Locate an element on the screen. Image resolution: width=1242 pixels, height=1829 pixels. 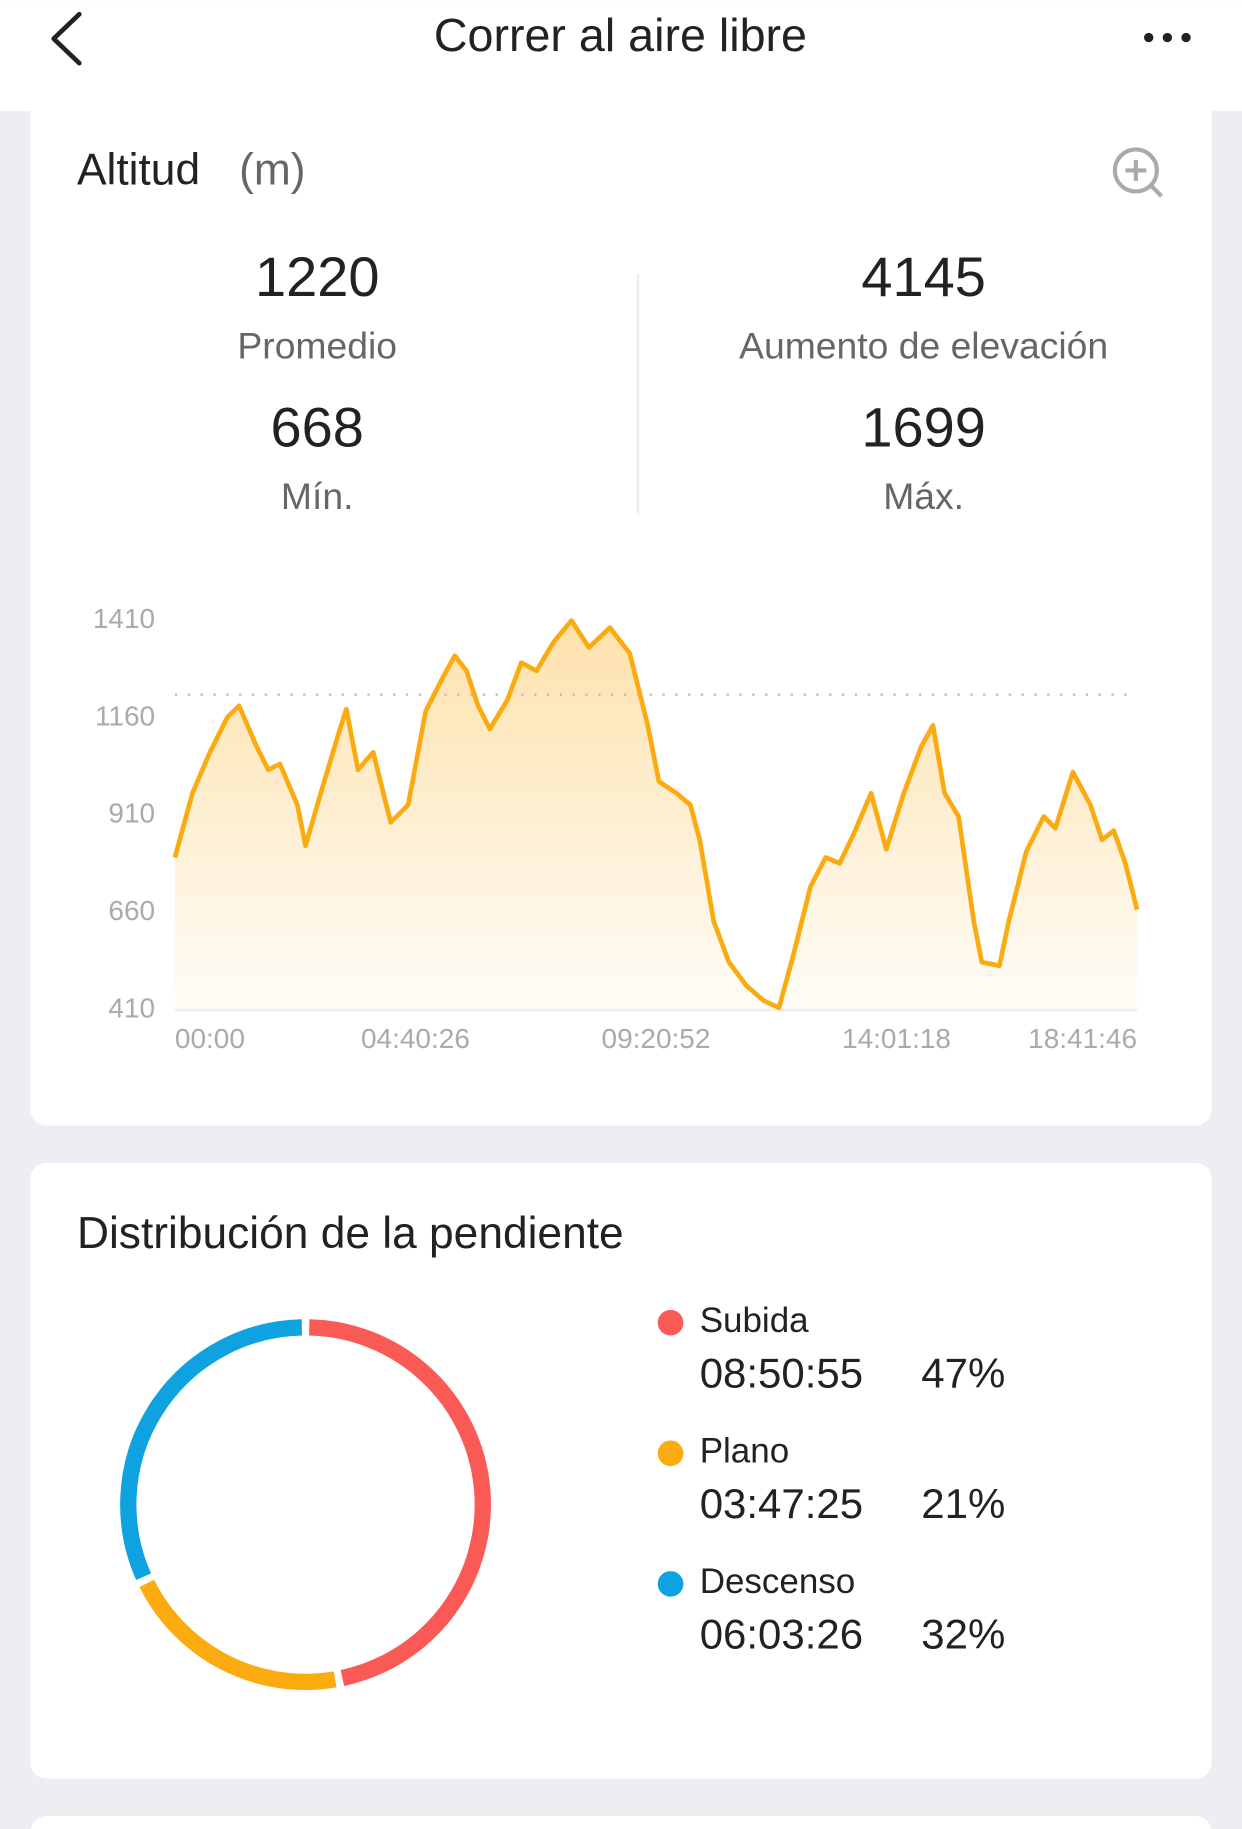
header is located at coordinates (621, 55).